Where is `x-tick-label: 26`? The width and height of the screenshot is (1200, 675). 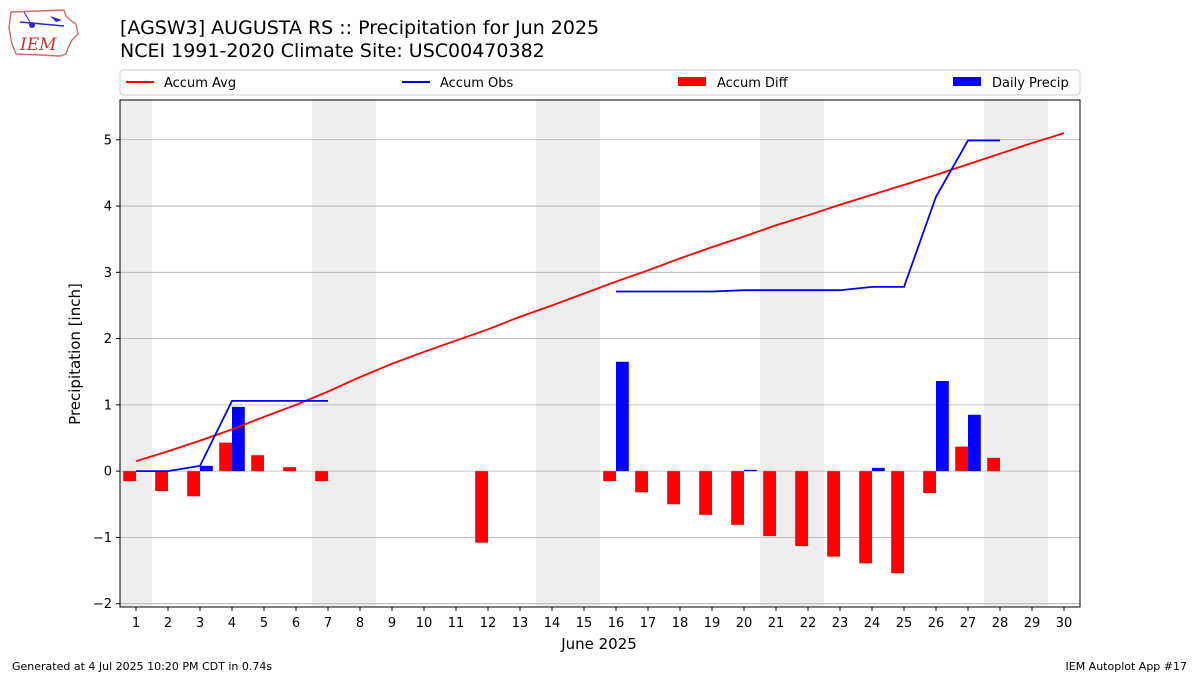
x-tick-label: 26 is located at coordinates (936, 623).